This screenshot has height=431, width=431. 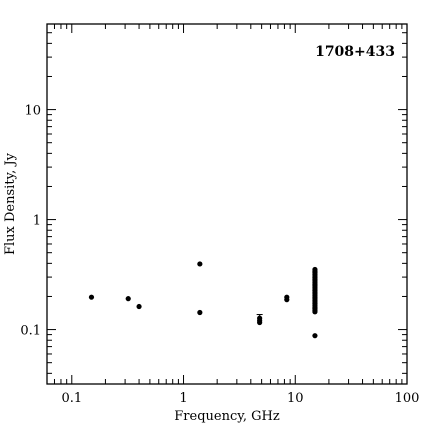 What do you see at coordinates (32, 111) in the screenshot?
I see `y-tick-label: 10` at bounding box center [32, 111].